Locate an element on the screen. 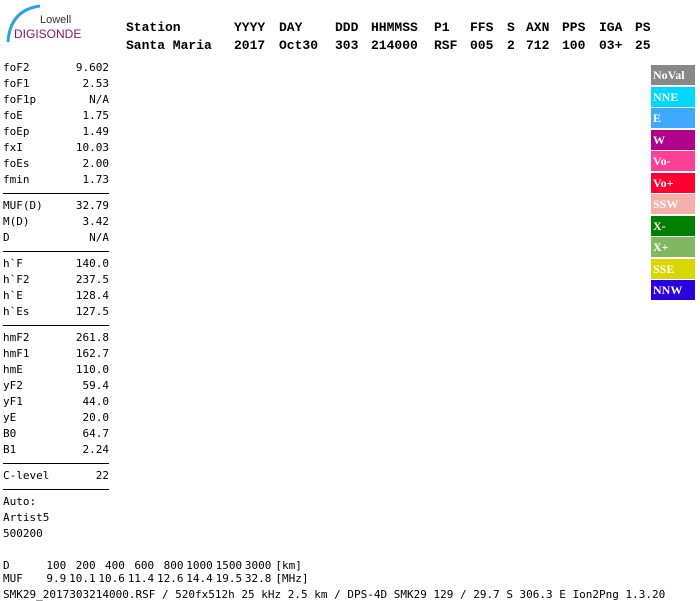  header-value: 25 is located at coordinates (643, 45).